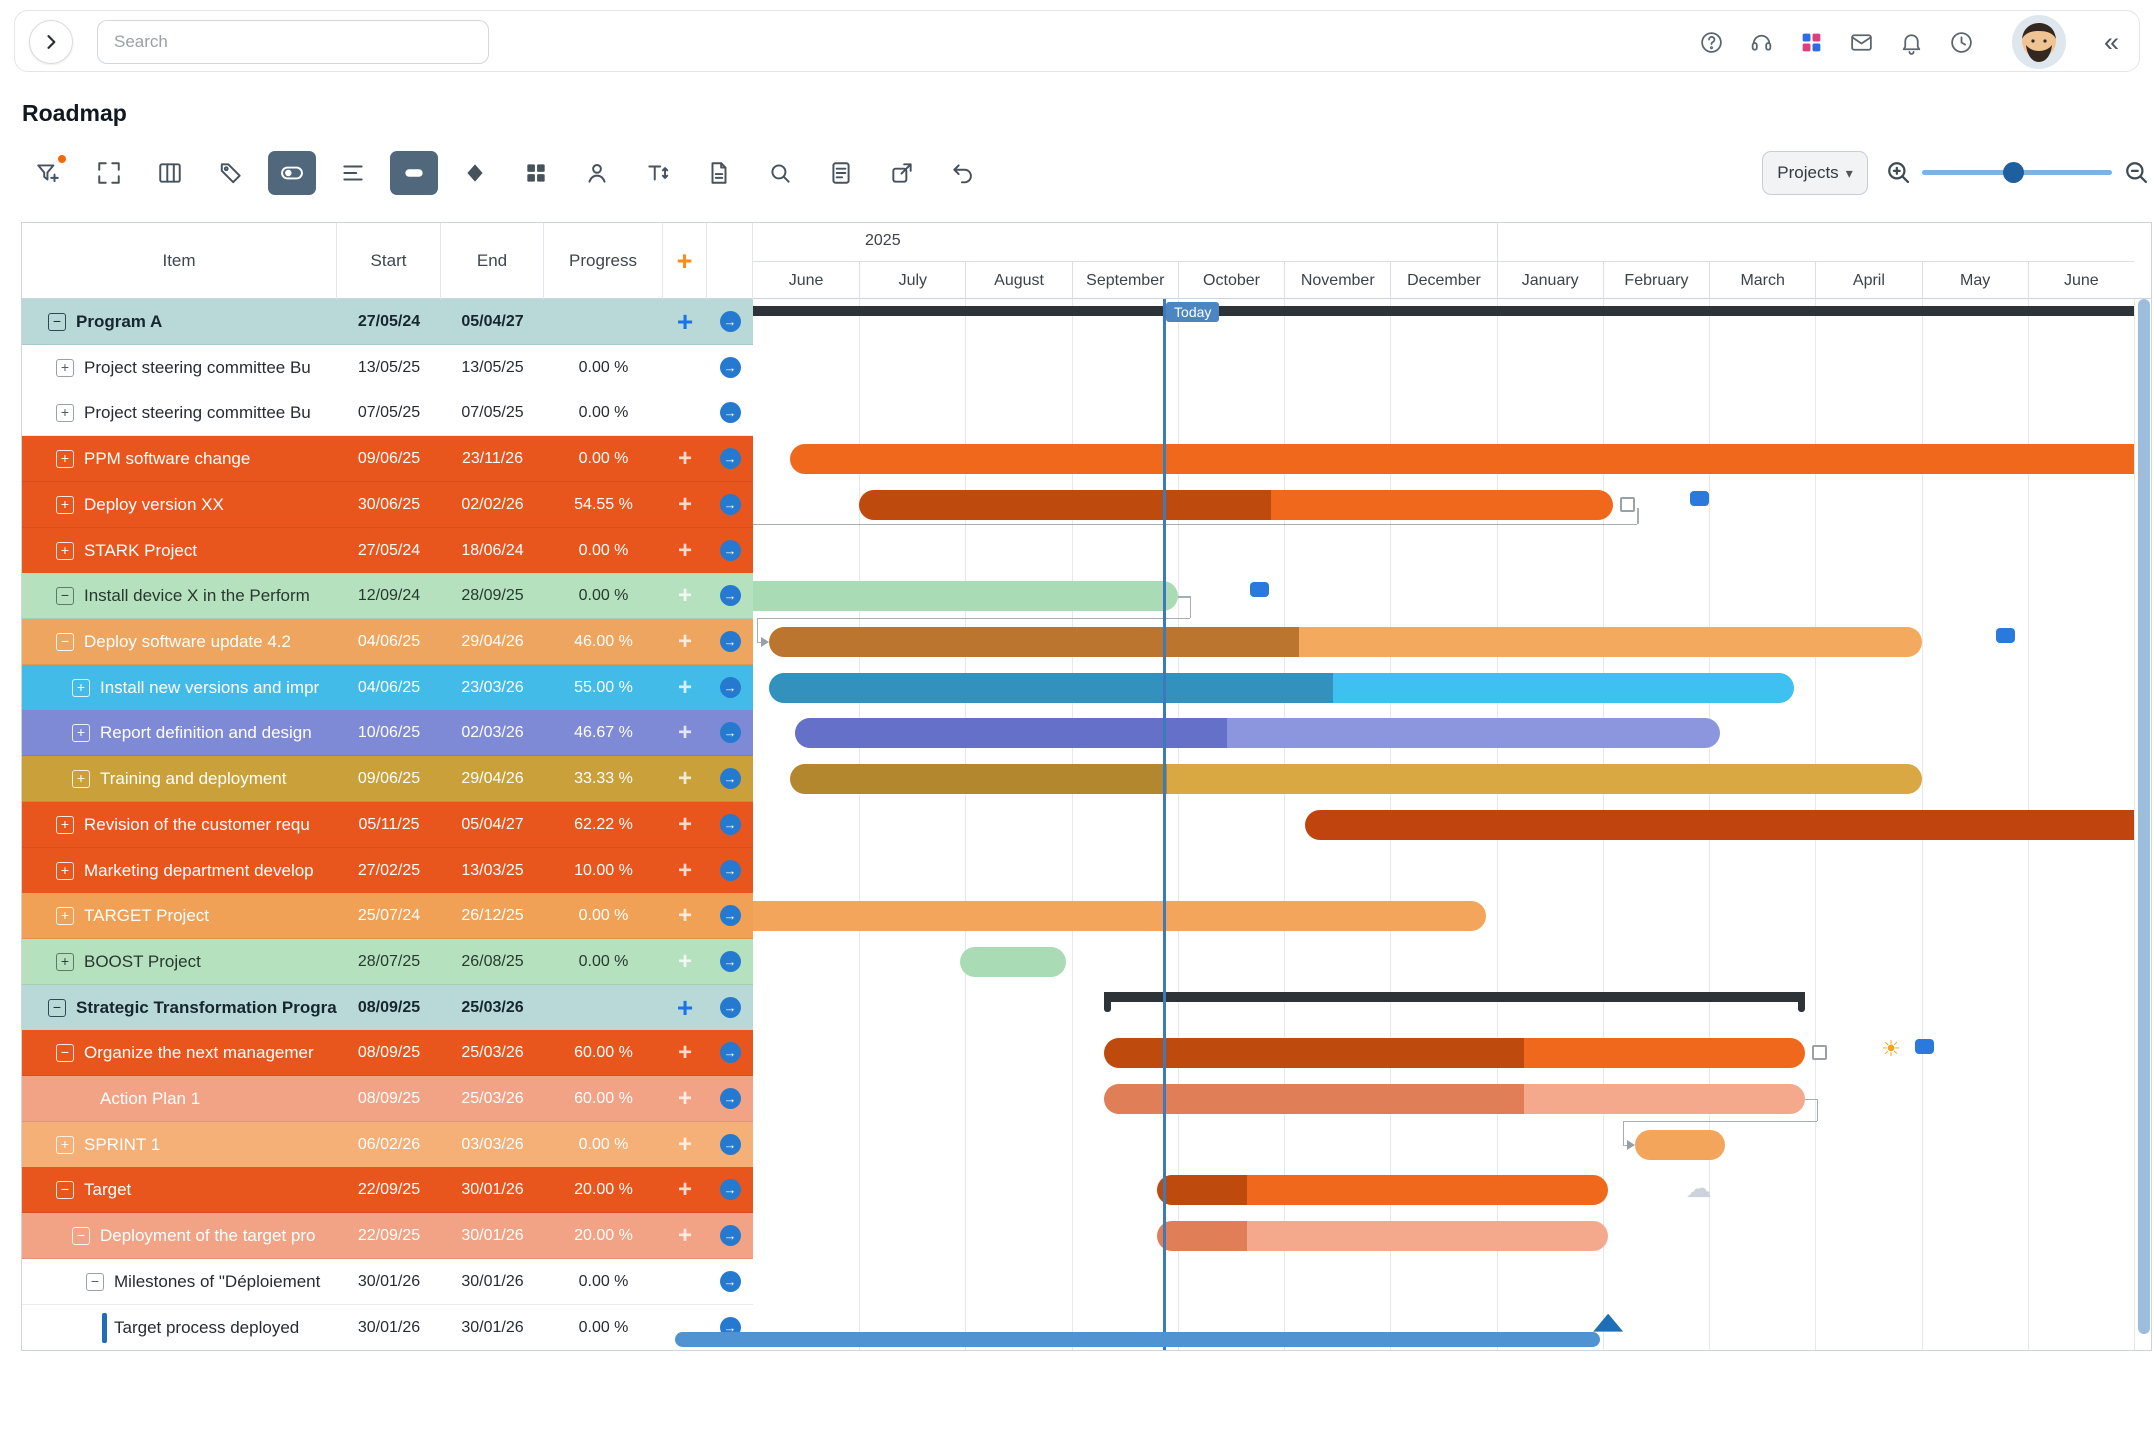 The image size is (2154, 1433). What do you see at coordinates (1137, 1339) in the screenshot?
I see `horizontal-scrollbar-thumb` at bounding box center [1137, 1339].